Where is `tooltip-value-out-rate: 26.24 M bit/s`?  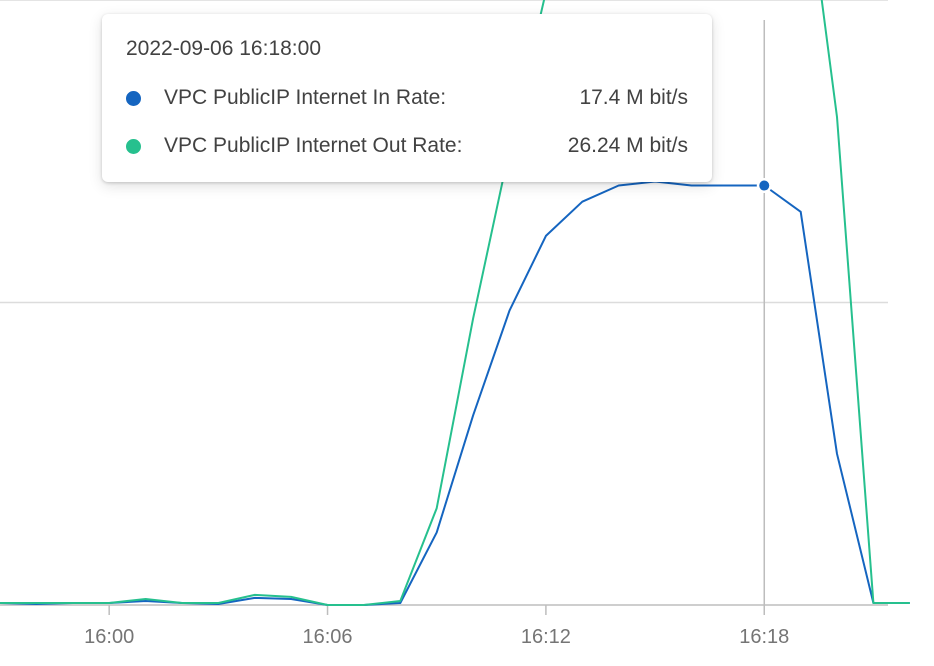 tooltip-value-out-rate: 26.24 M bit/s is located at coordinates (627, 145).